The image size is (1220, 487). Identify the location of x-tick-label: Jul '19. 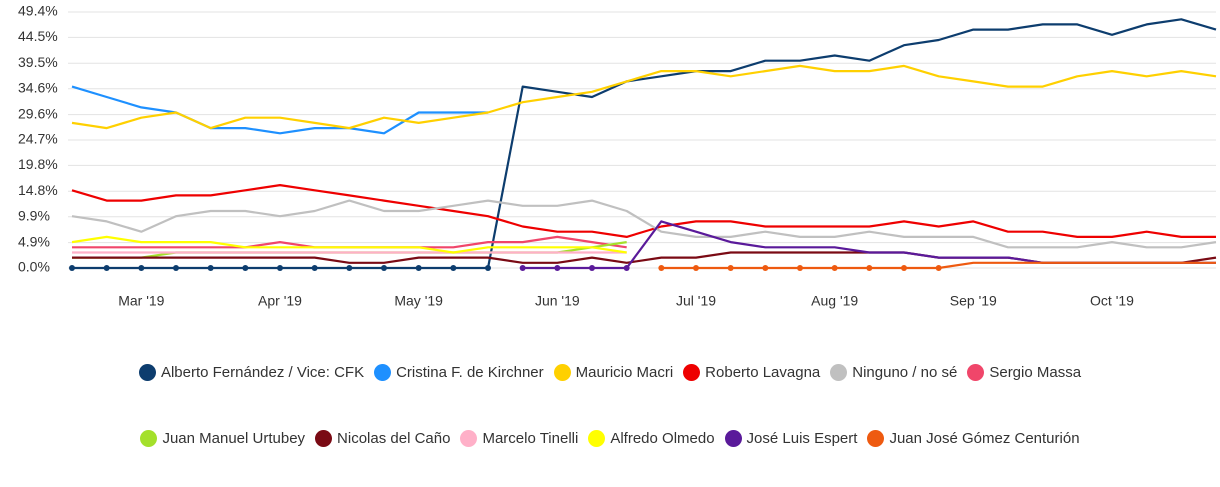
(696, 301).